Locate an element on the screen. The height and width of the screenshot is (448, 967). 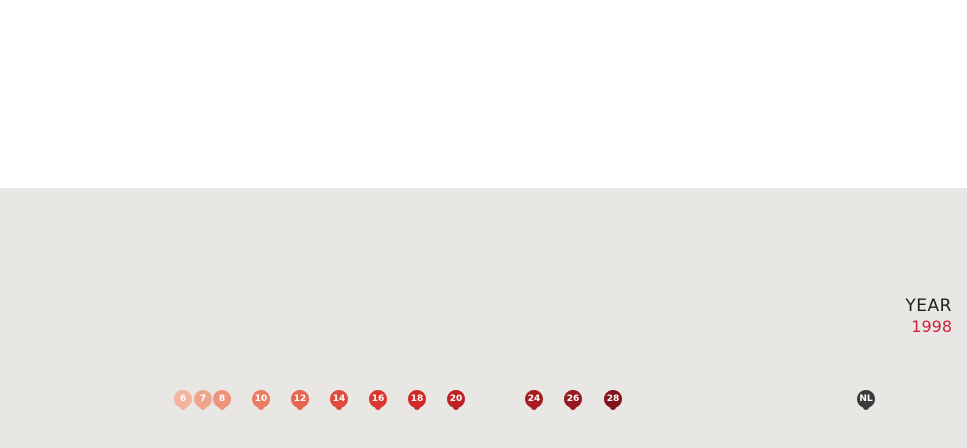
marker-label: 14 is located at coordinates (339, 399).